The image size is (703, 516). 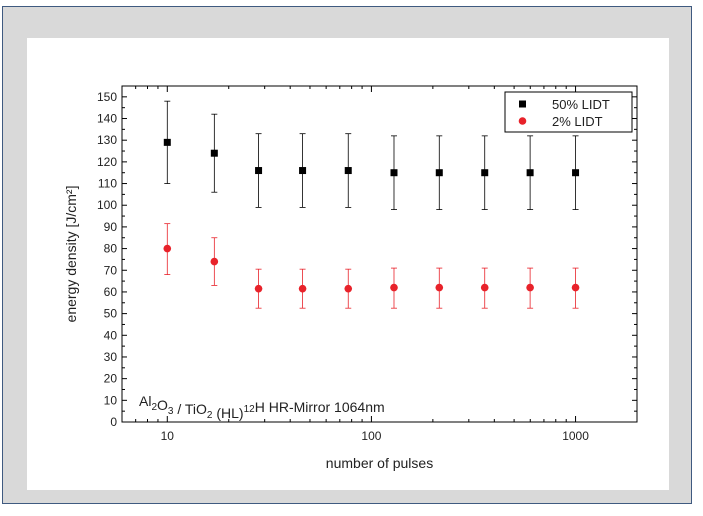 What do you see at coordinates (111, 335) in the screenshot?
I see `y-tick-label: 40` at bounding box center [111, 335].